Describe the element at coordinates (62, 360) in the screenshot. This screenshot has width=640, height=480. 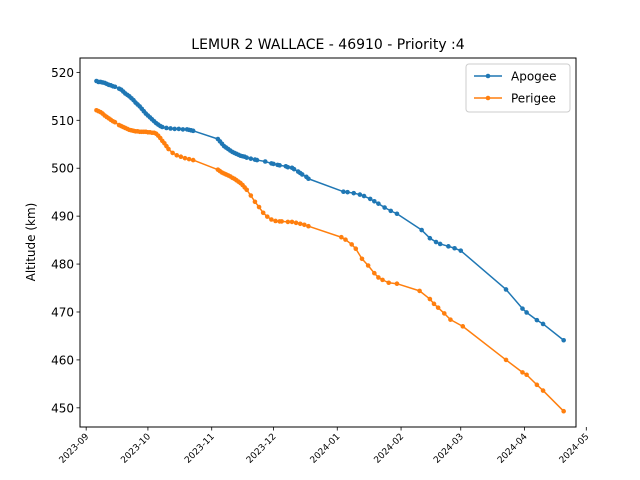
I see `y-tick-label: 460` at that location.